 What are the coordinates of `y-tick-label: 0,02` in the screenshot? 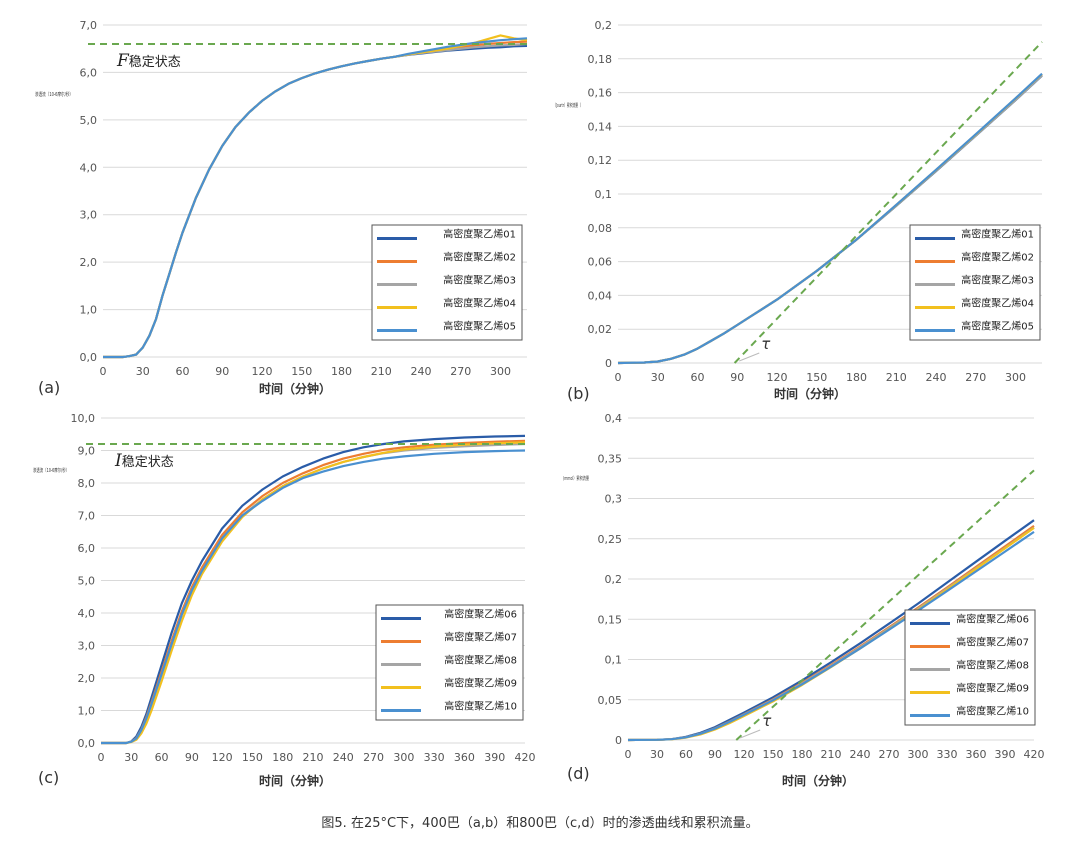 It's located at (600, 329).